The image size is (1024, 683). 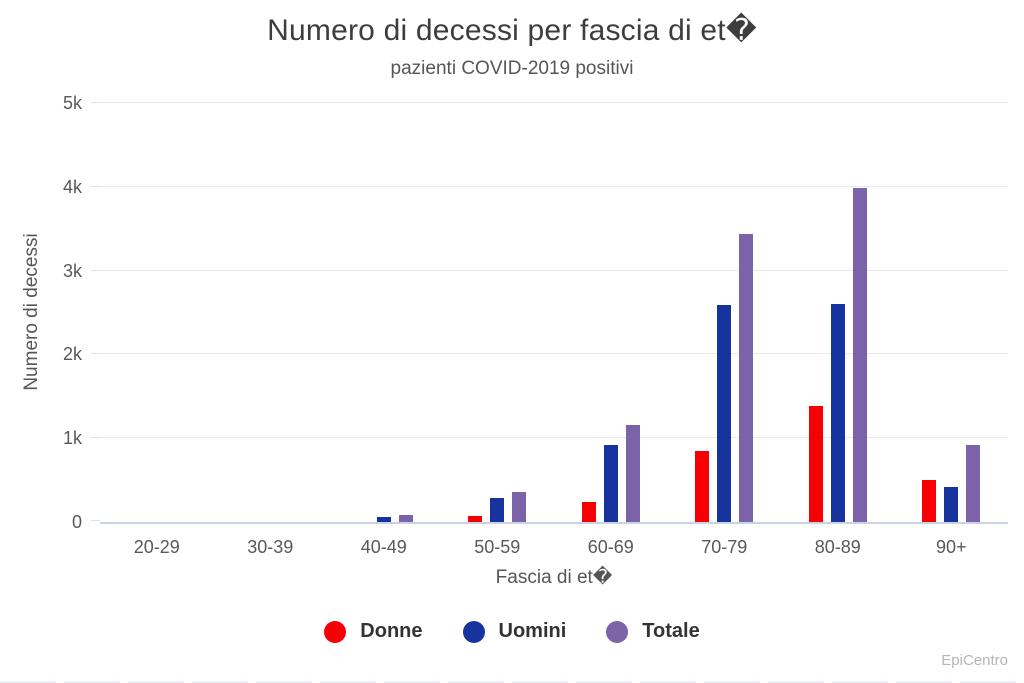 I want to click on credit-text: EpiCentro, so click(x=974, y=660).